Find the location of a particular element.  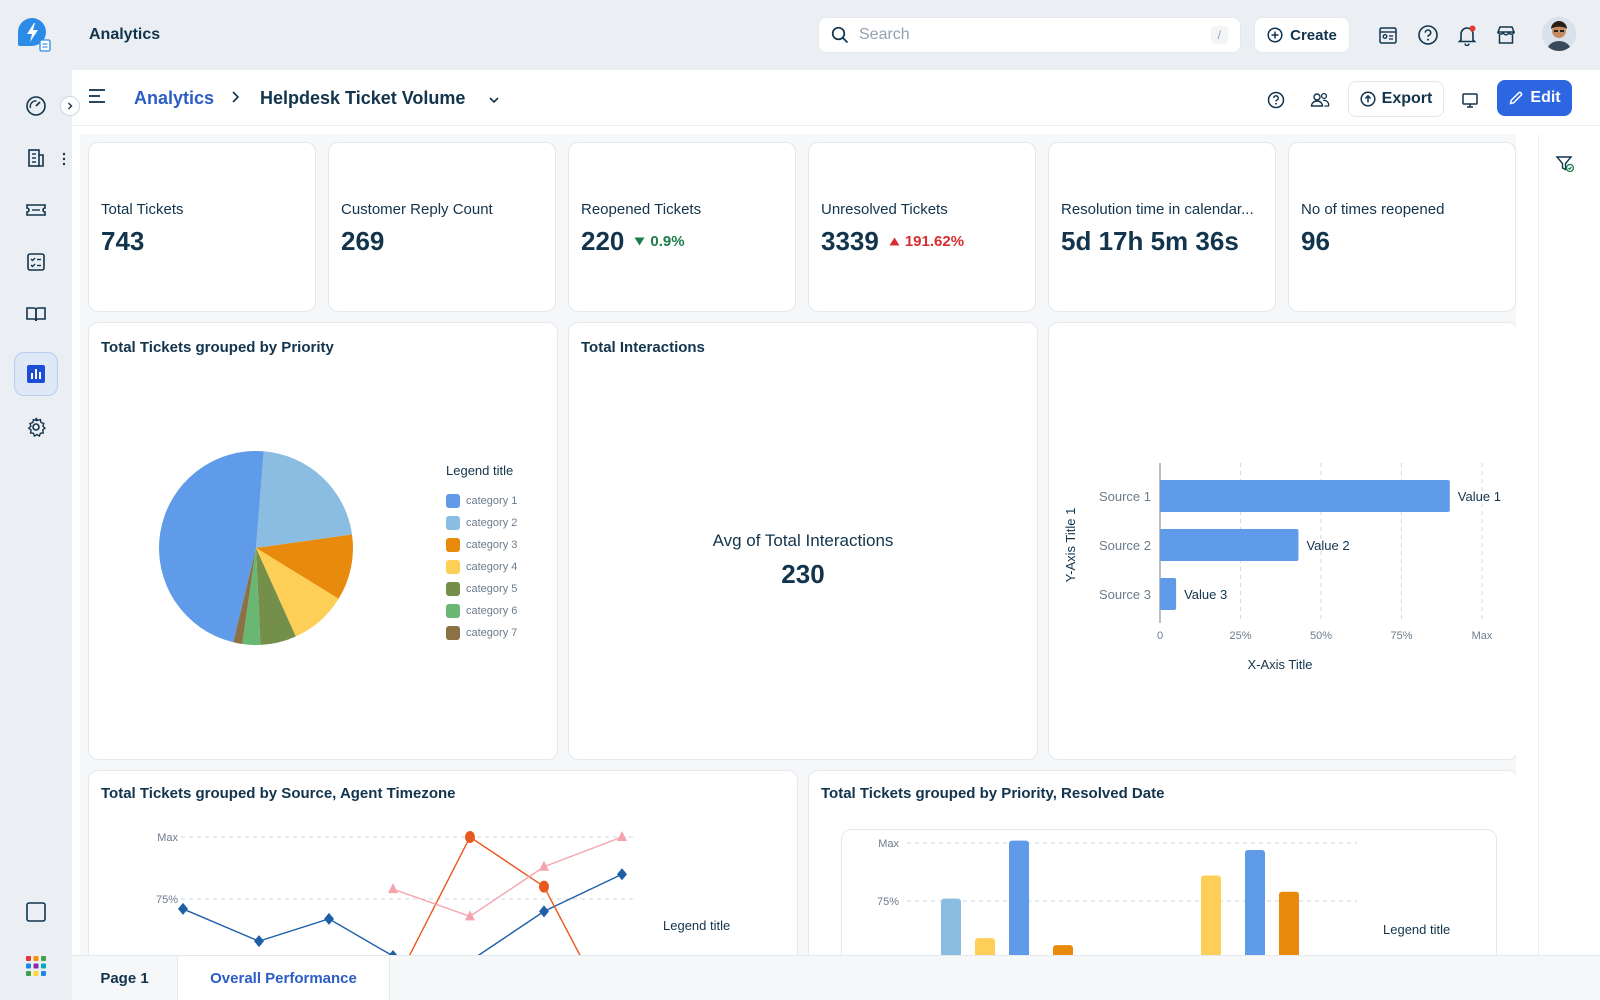

edit-button: Edit is located at coordinates (1534, 98).